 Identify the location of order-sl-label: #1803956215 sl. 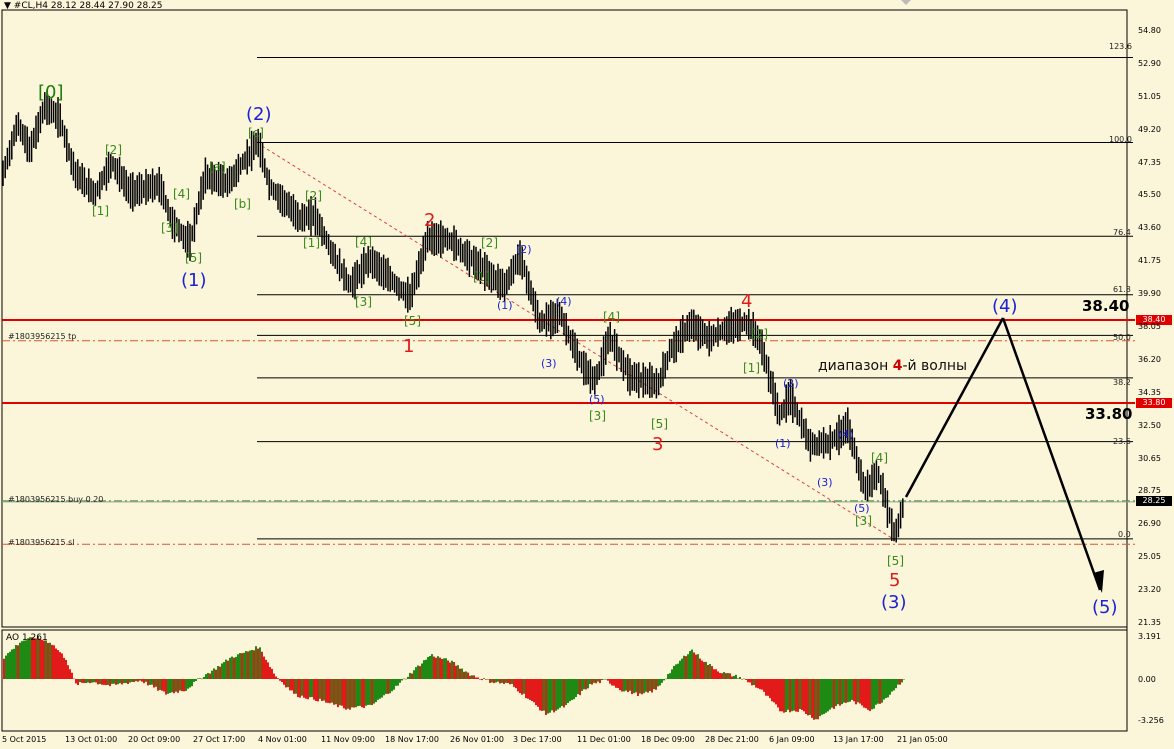
(41, 542).